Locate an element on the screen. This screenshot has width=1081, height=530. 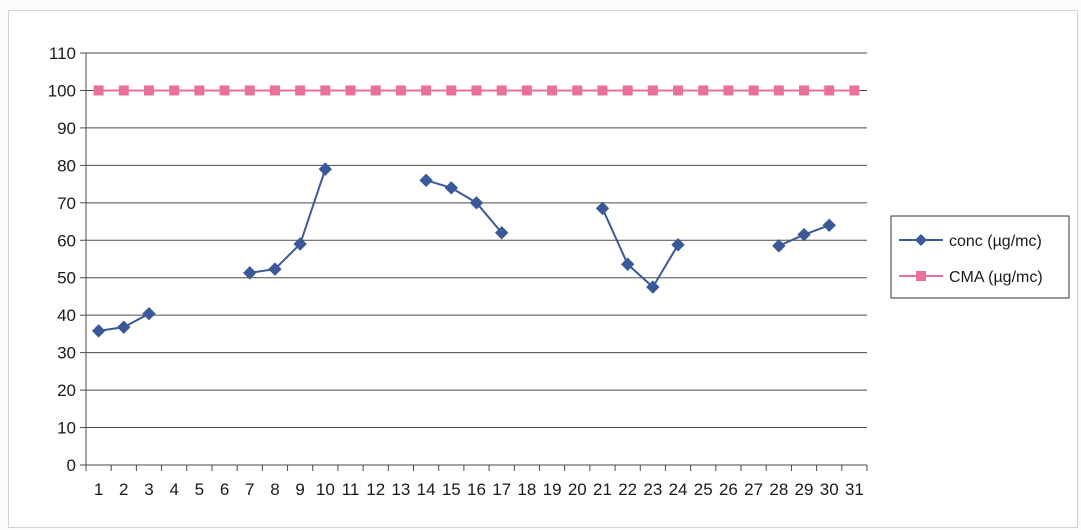
y-tick-label: 50 is located at coordinates (66, 278).